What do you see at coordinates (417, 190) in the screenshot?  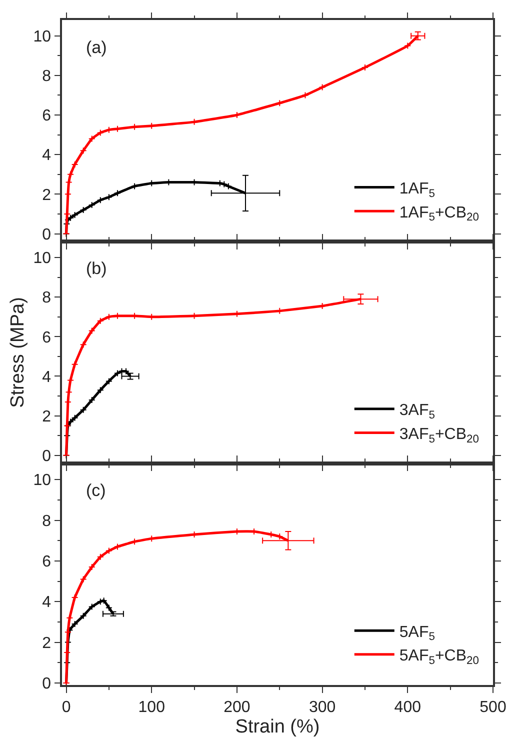 I see `legend-label: 1AF$_{5}$` at bounding box center [417, 190].